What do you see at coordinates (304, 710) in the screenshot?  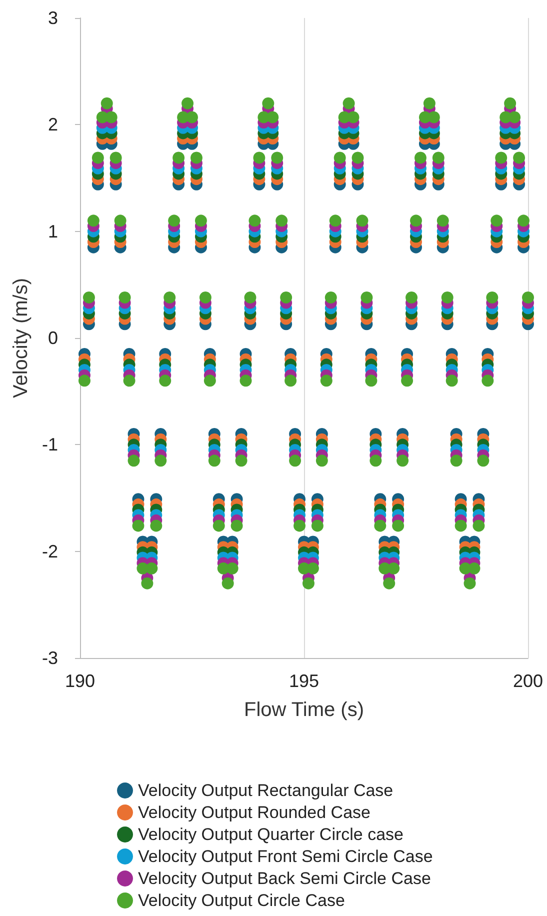 I see `x-axis-title: Flow Time (s)` at bounding box center [304, 710].